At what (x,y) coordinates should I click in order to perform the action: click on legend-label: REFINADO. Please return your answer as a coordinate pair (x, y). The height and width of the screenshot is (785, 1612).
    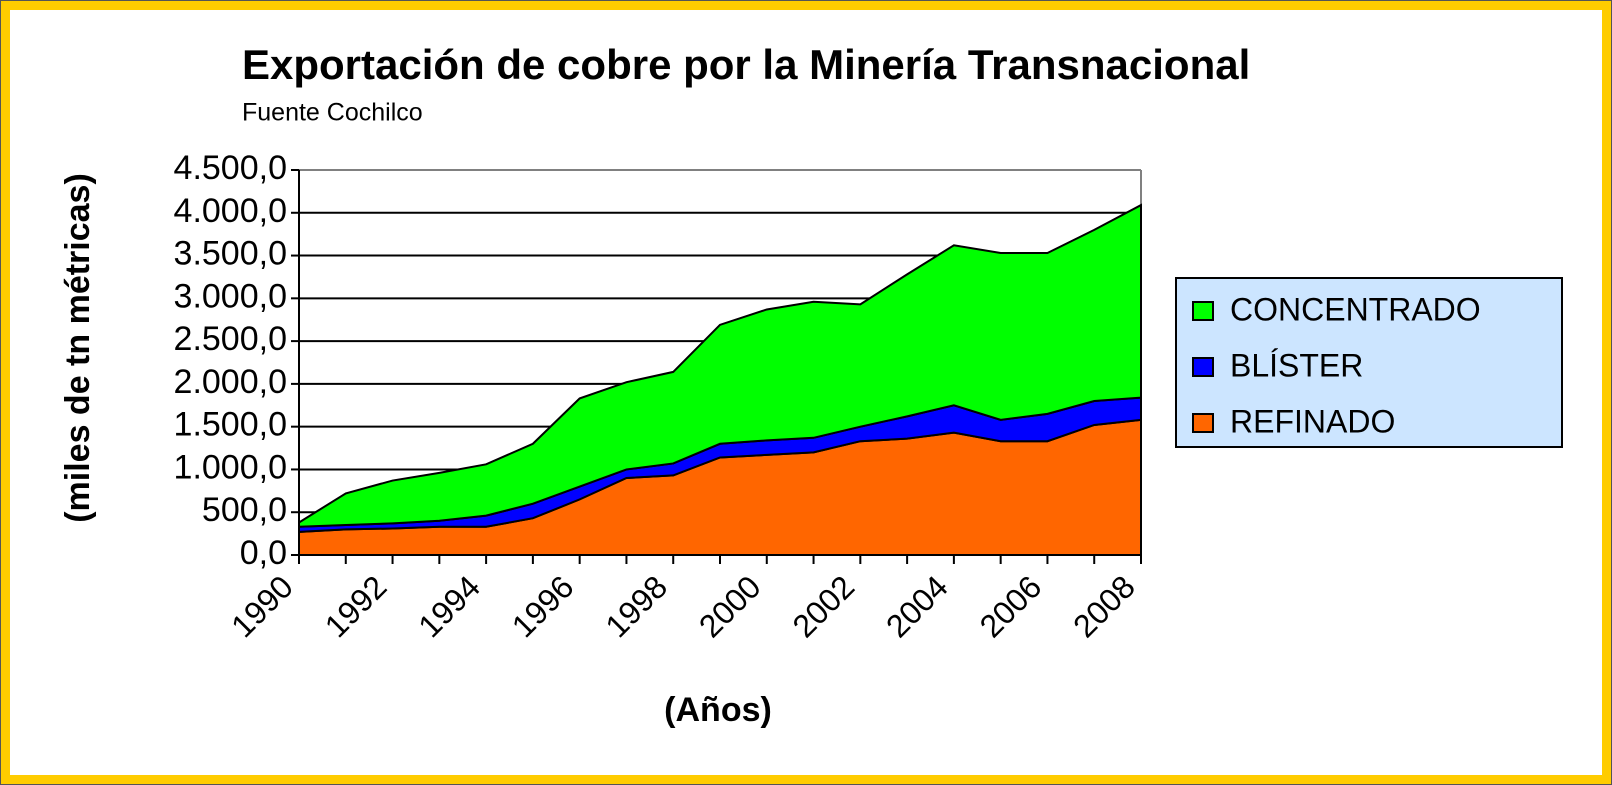
    Looking at the image, I should click on (1312, 421).